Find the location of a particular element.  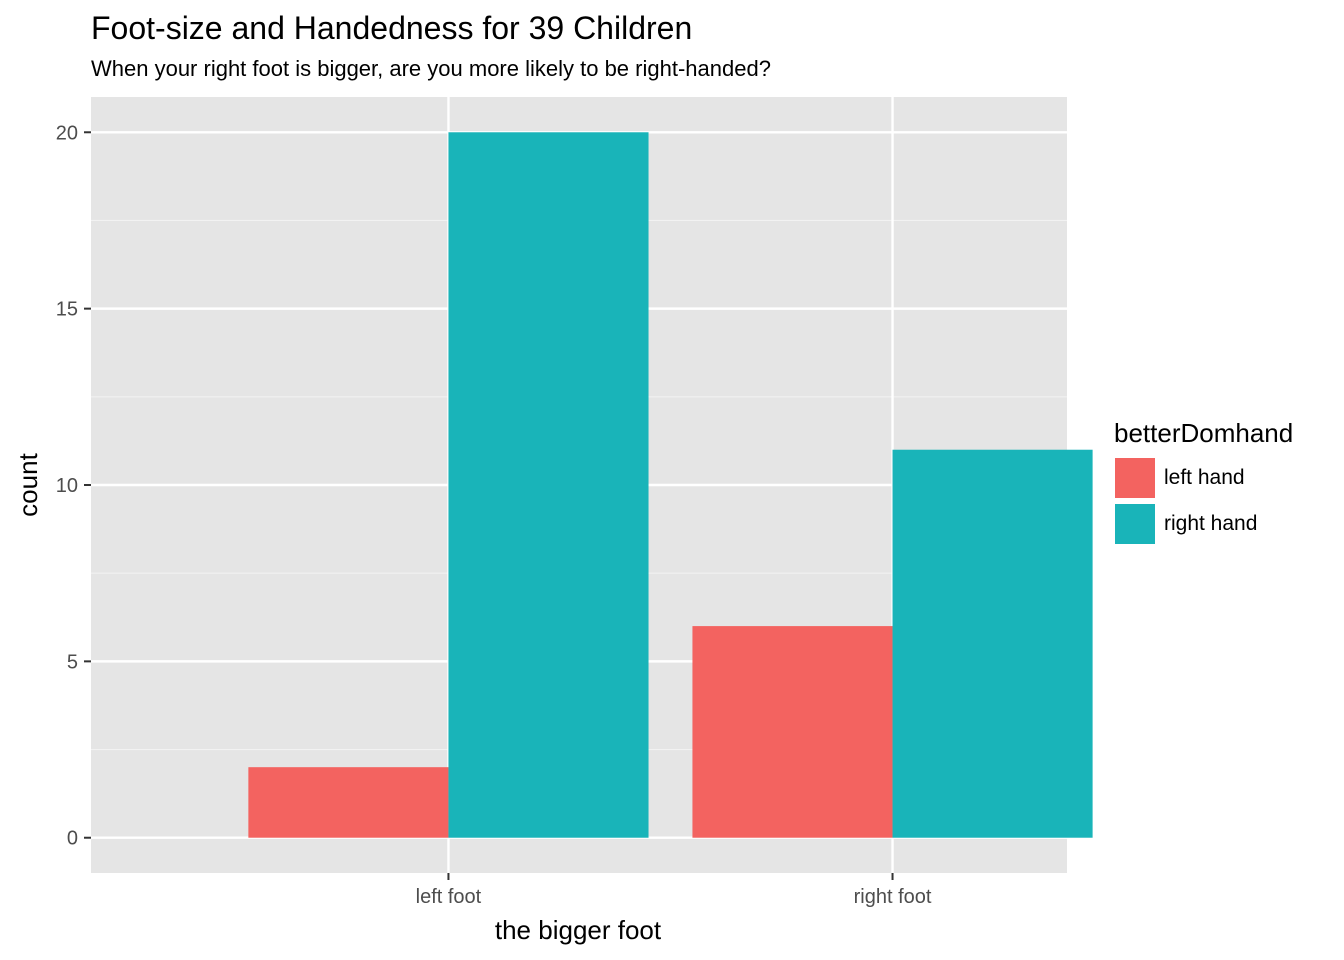

y-tick-label: 10 is located at coordinates (67, 486).